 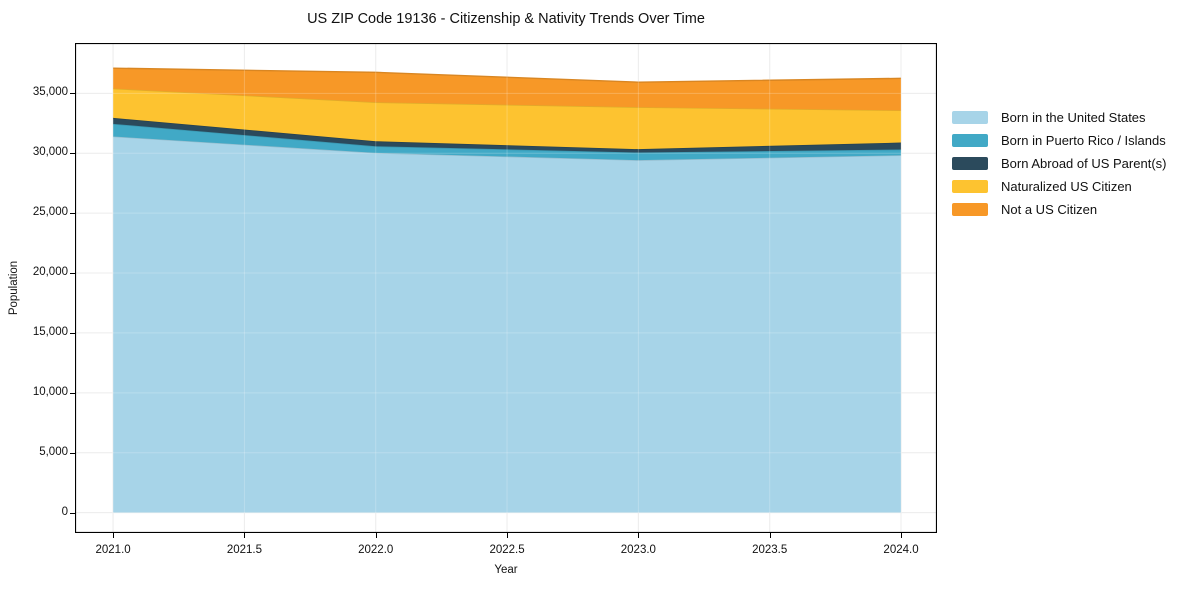 What do you see at coordinates (1049, 209) in the screenshot?
I see `legend-label: Not a US Citizen` at bounding box center [1049, 209].